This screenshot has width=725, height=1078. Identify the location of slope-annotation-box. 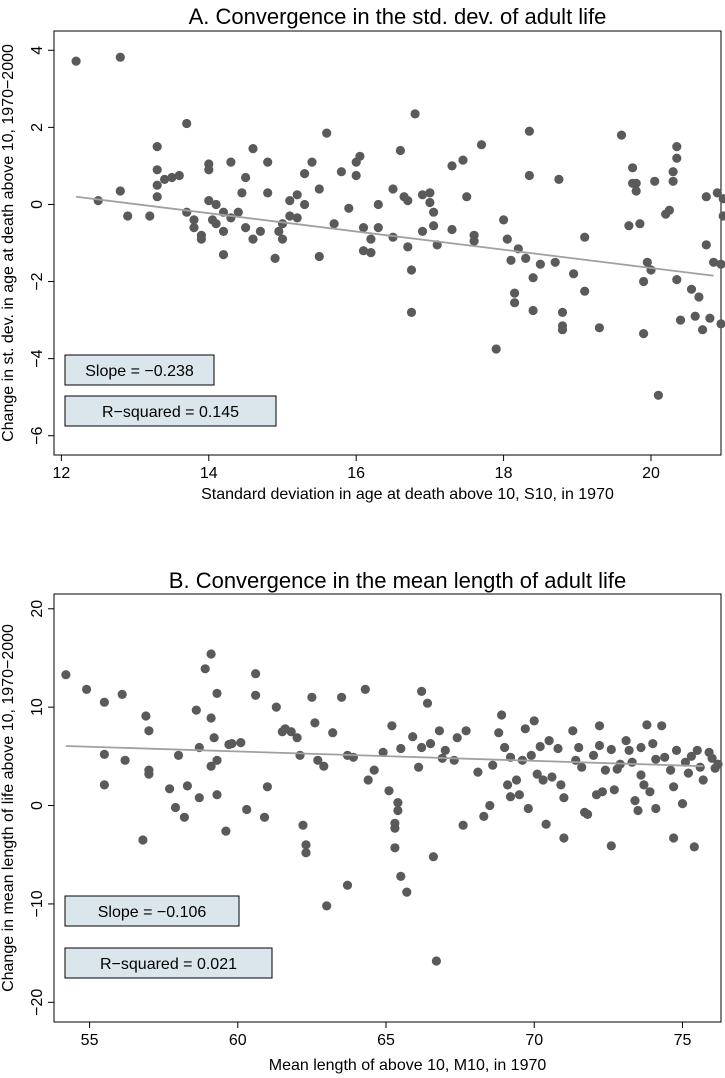
(152, 911).